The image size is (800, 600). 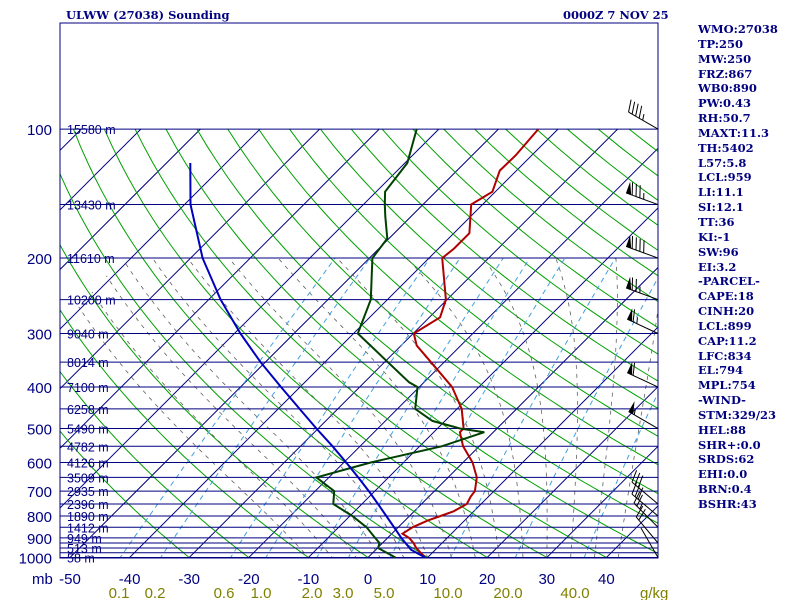 I want to click on index-line: CAP:11.2, so click(x=727, y=340).